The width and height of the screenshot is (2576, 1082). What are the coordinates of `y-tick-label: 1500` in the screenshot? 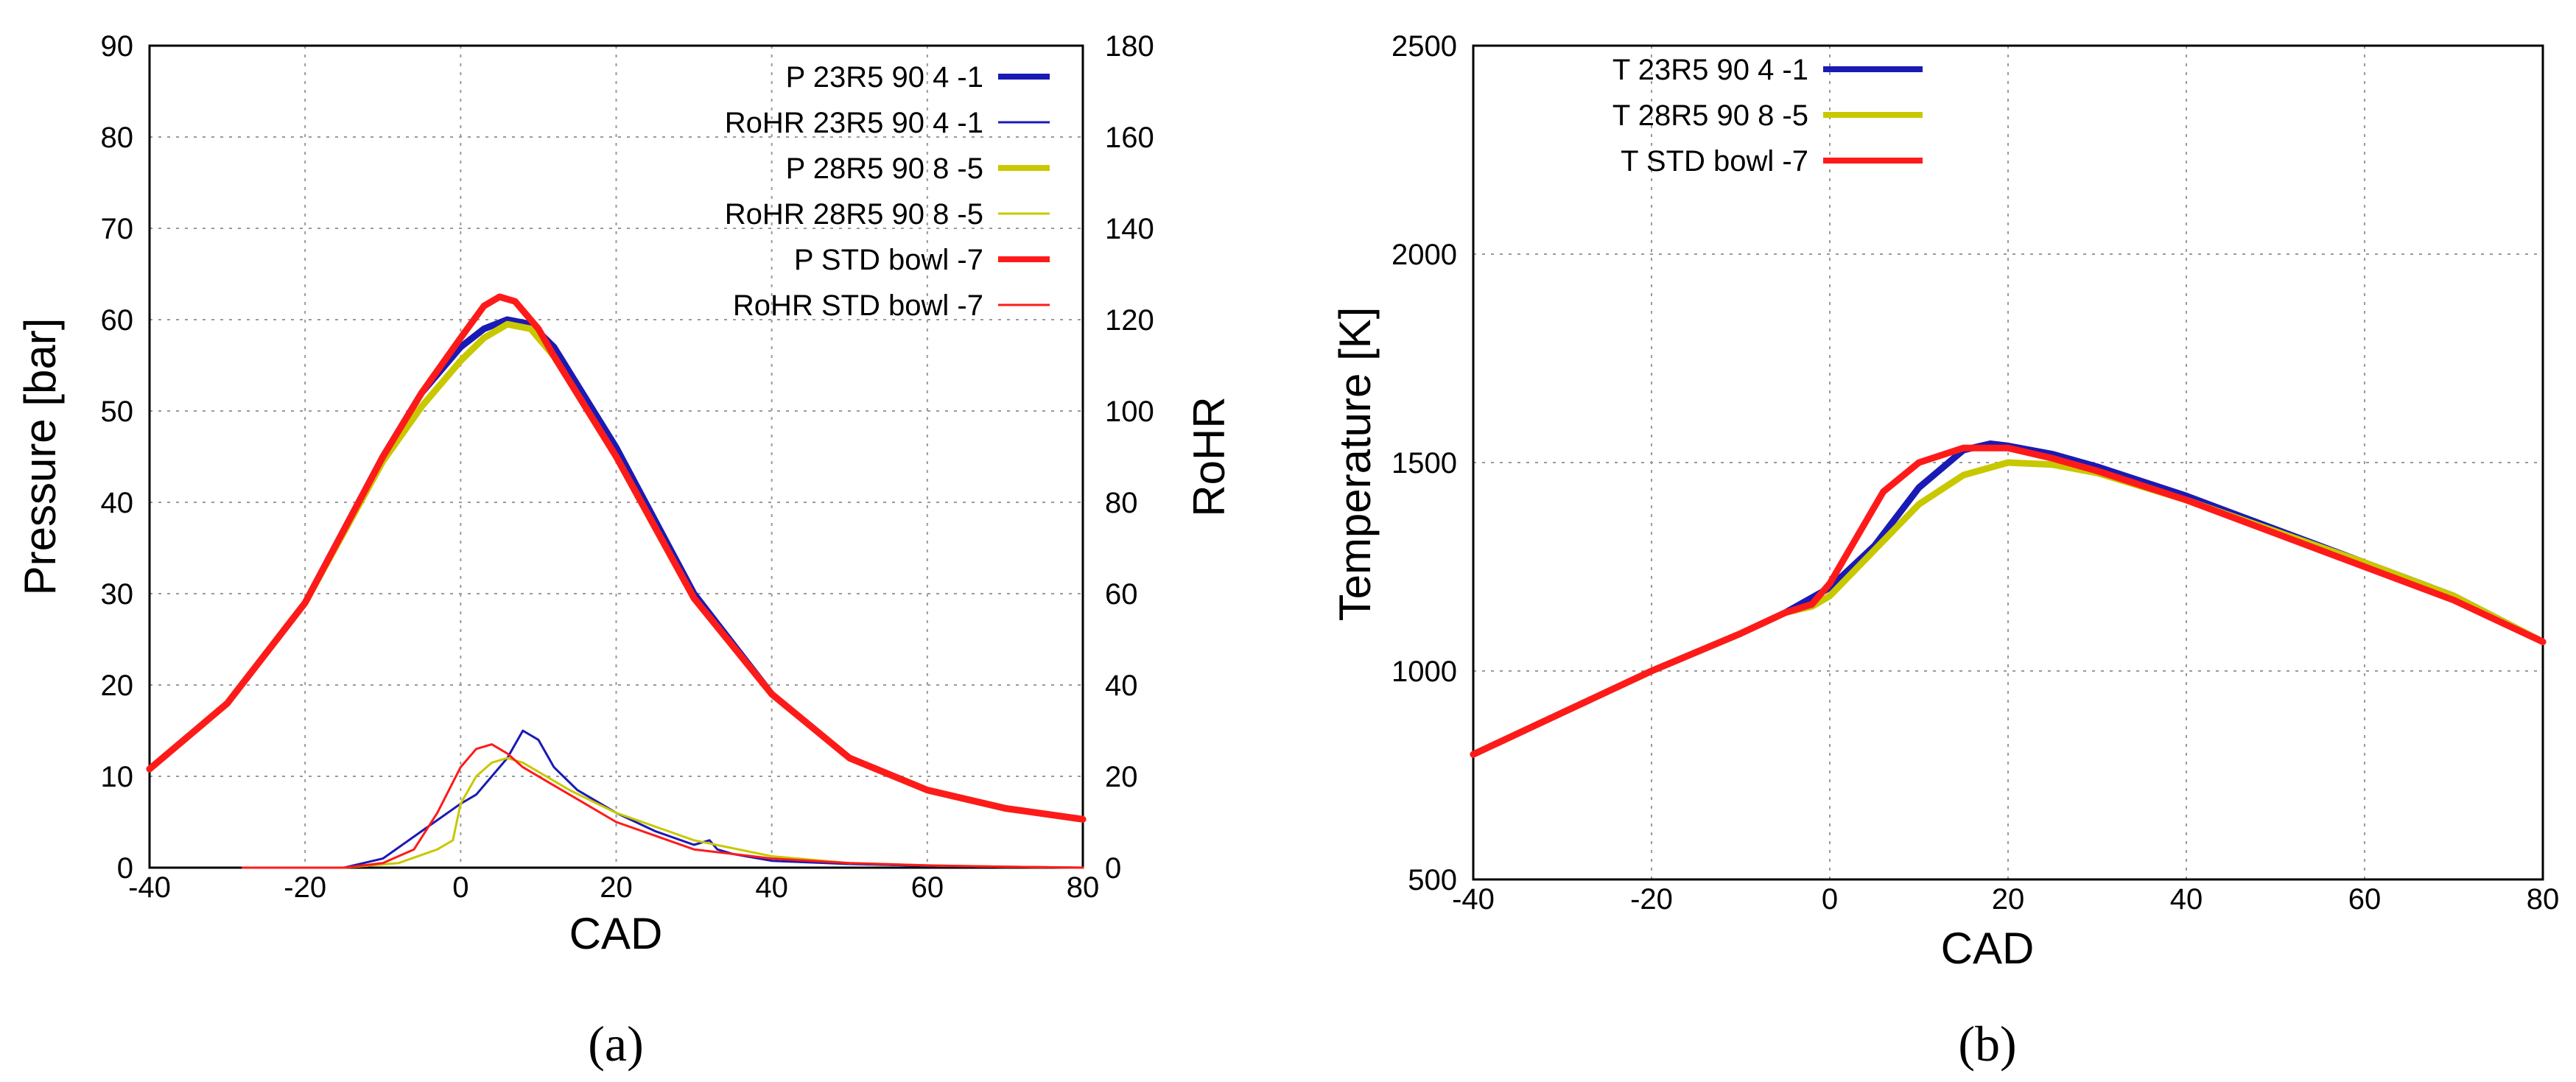 It's located at (1424, 463).